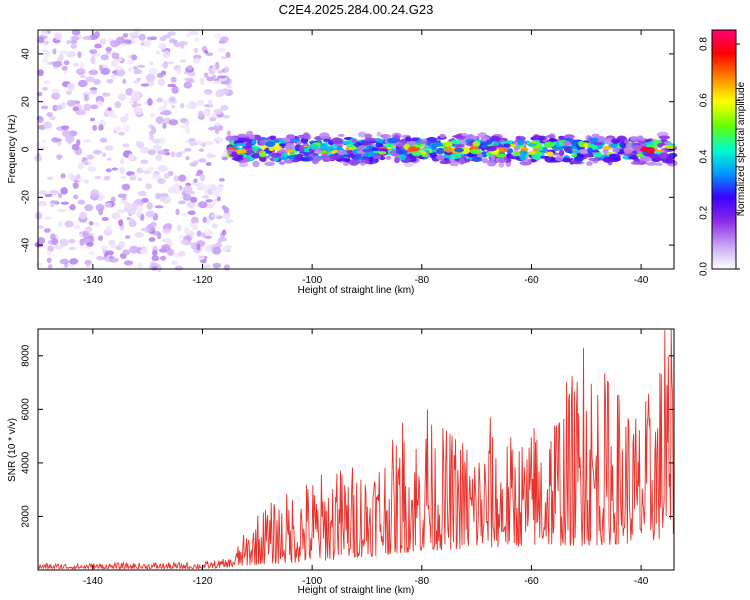 The height and width of the screenshot is (600, 750). What do you see at coordinates (26, 462) in the screenshot?
I see `snr-y-tick-label: 4000` at bounding box center [26, 462].